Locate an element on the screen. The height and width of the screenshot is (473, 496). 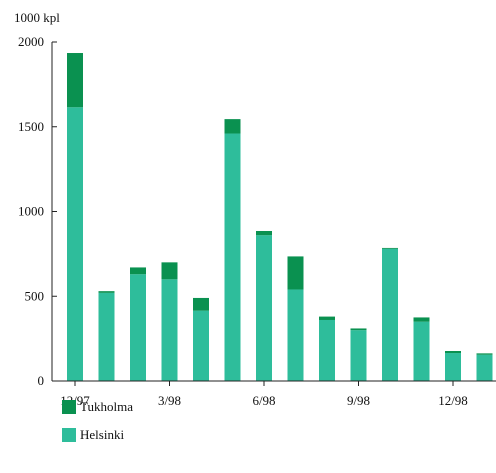
y-unit-label: 1000 kpl is located at coordinates (37, 17).